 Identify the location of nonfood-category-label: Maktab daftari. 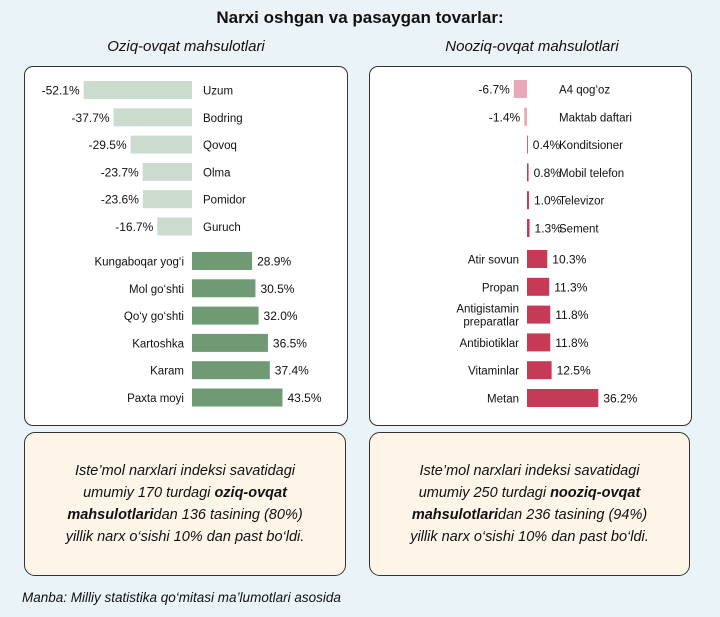
(595, 118).